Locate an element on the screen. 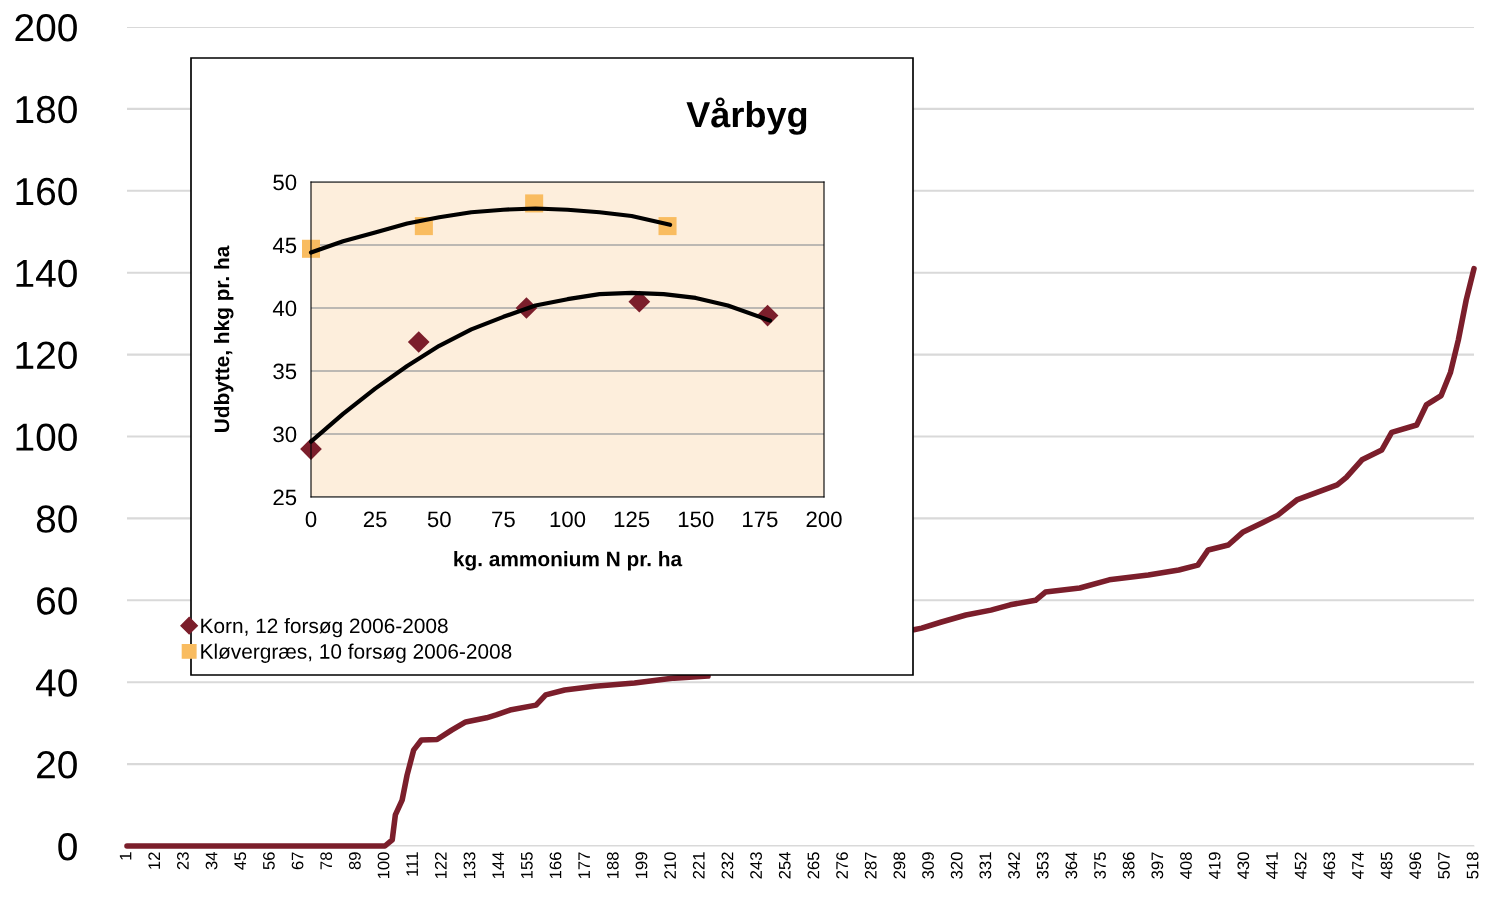  x-tick-label: 375 is located at coordinates (1100, 865).